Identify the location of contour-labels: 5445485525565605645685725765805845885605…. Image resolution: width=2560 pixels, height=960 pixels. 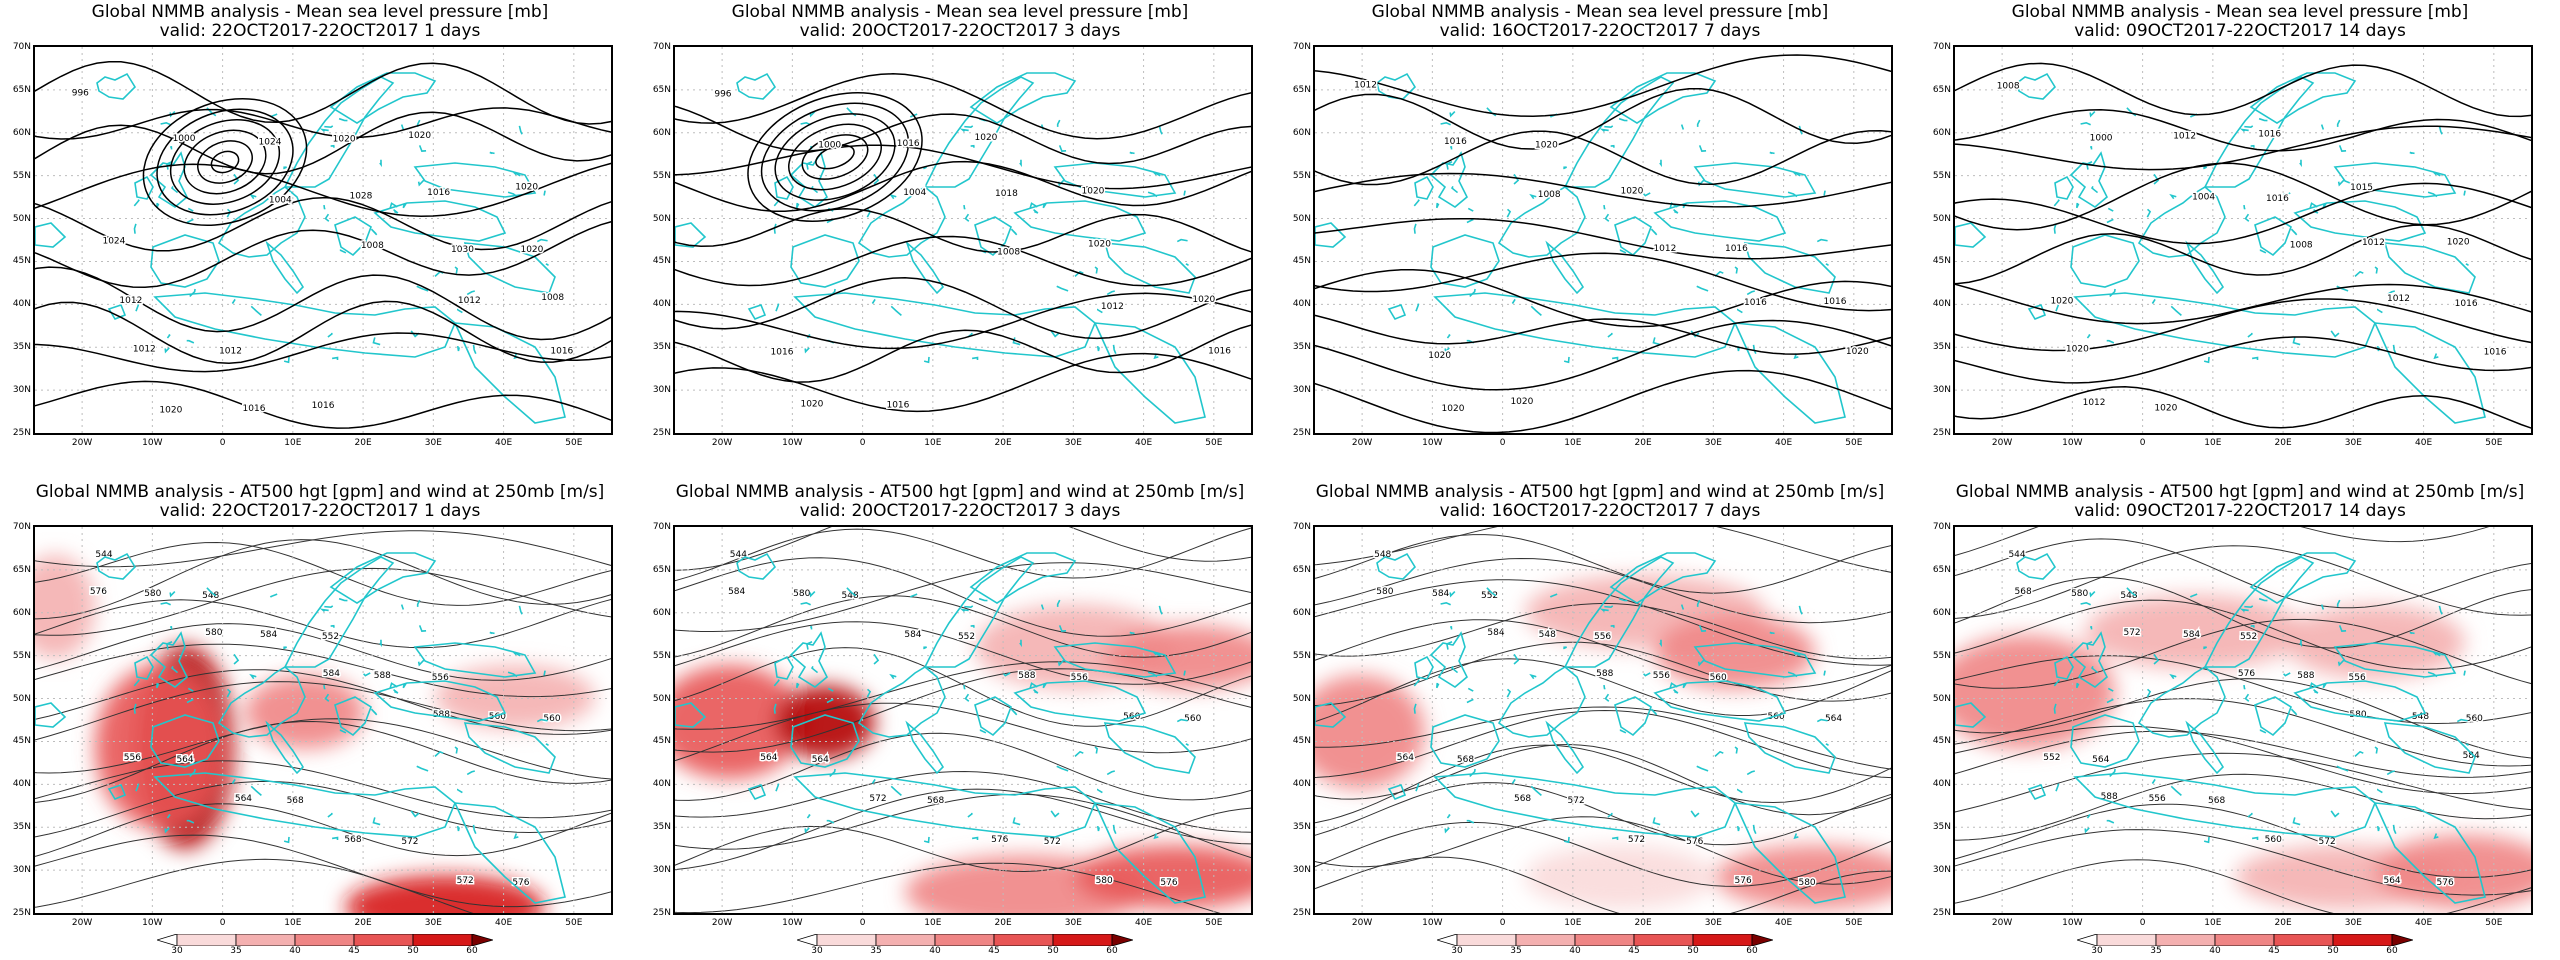
(325, 719).